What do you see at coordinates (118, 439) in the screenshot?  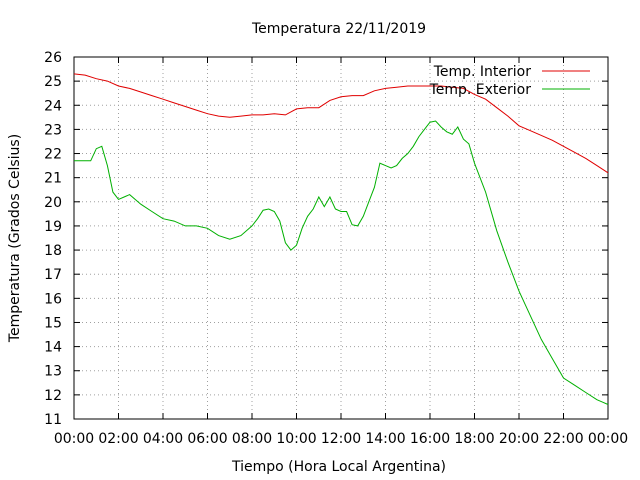 I see `x-tick-label: 02:00` at bounding box center [118, 439].